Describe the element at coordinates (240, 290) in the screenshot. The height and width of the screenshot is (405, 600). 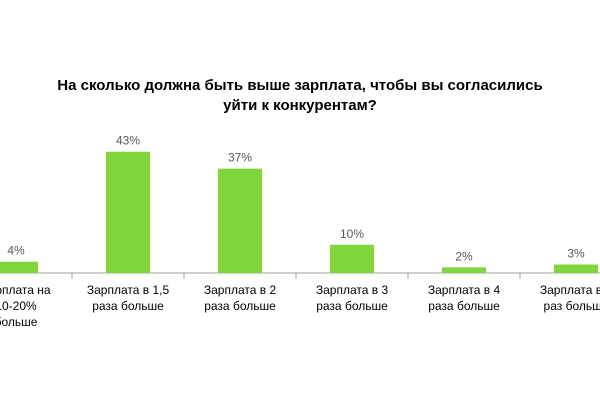
I see `category-label-line: Зарплата в 2` at that location.